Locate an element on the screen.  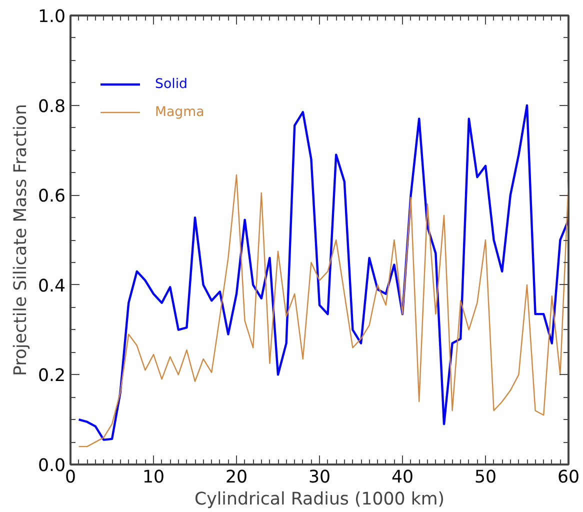
x-axis-title: Cylindrical Radius (1000 km) is located at coordinates (319, 500).